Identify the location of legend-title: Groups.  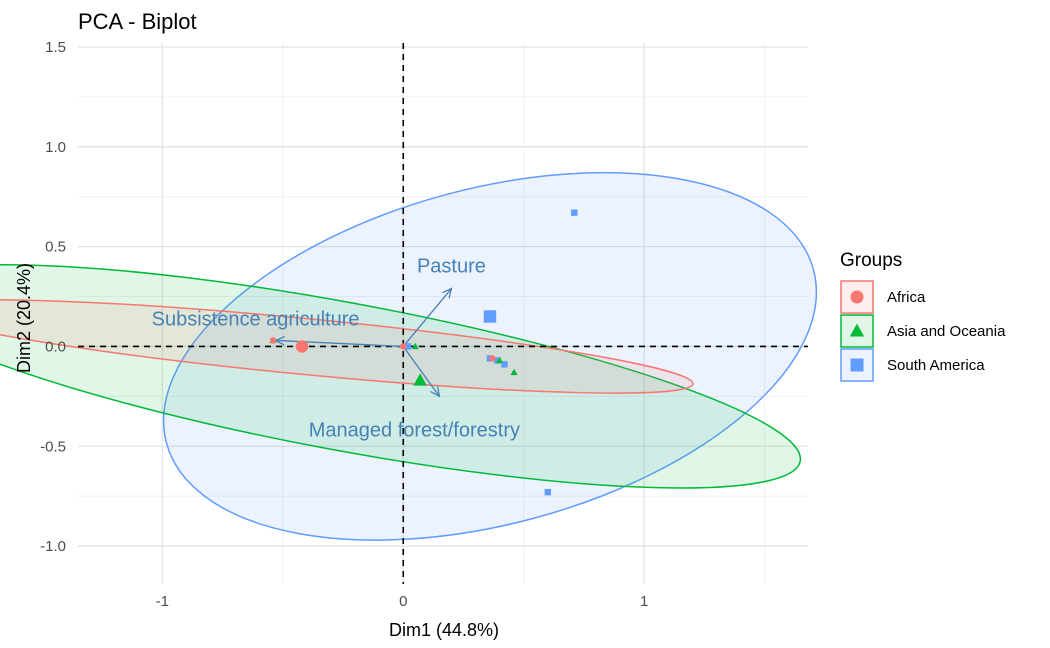
(871, 260).